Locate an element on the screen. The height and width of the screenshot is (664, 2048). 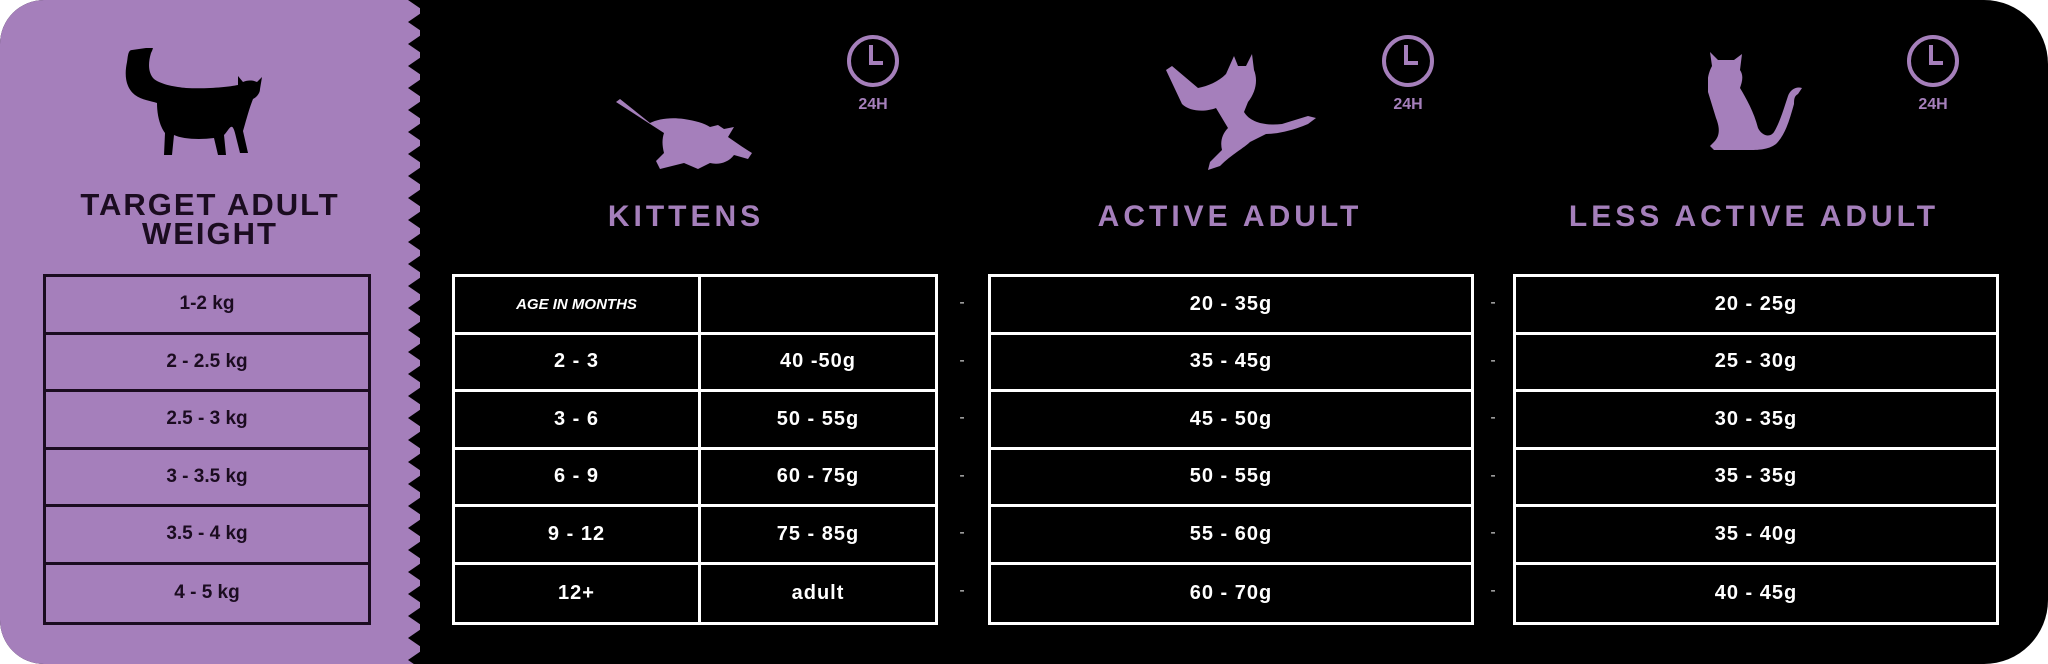
table-header-row: AGE IN MONTHS is located at coordinates (695, 306).